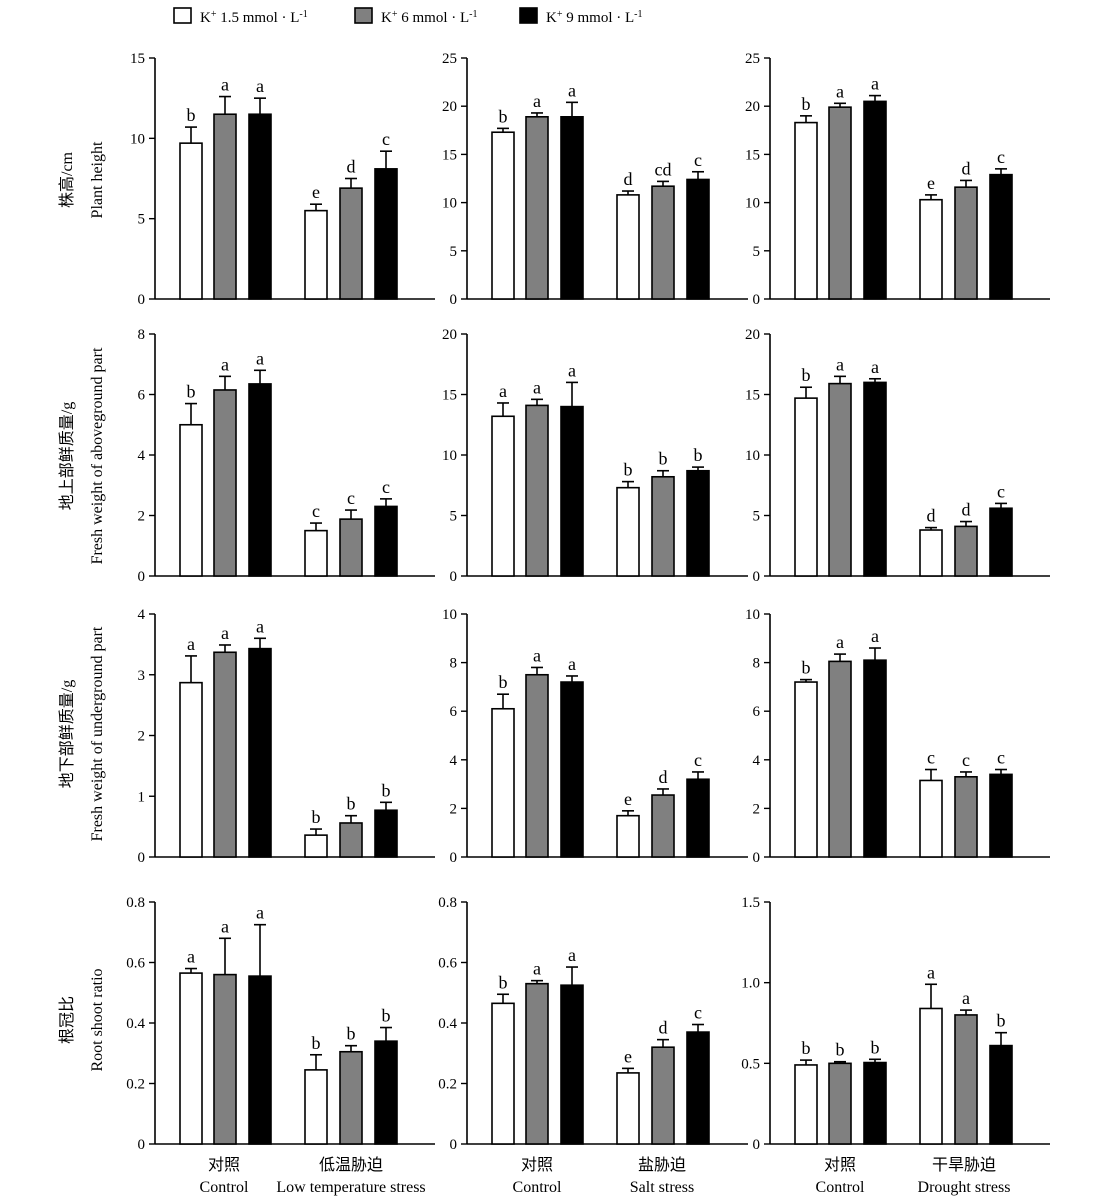 The image size is (1100, 1203). I want to click on y-tick-label: 8, so click(454, 664).